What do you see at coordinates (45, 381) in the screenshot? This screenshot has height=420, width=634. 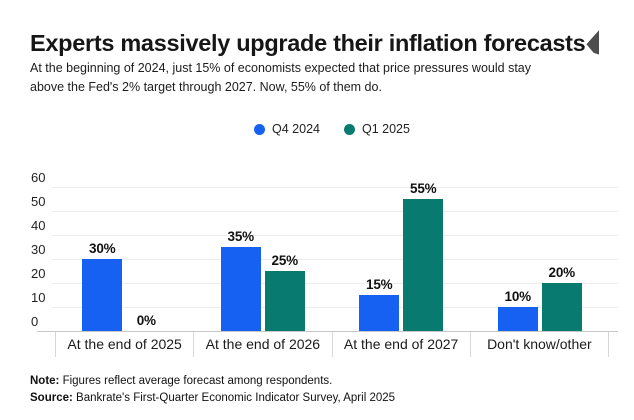 I see `note-label: Note:` at bounding box center [45, 381].